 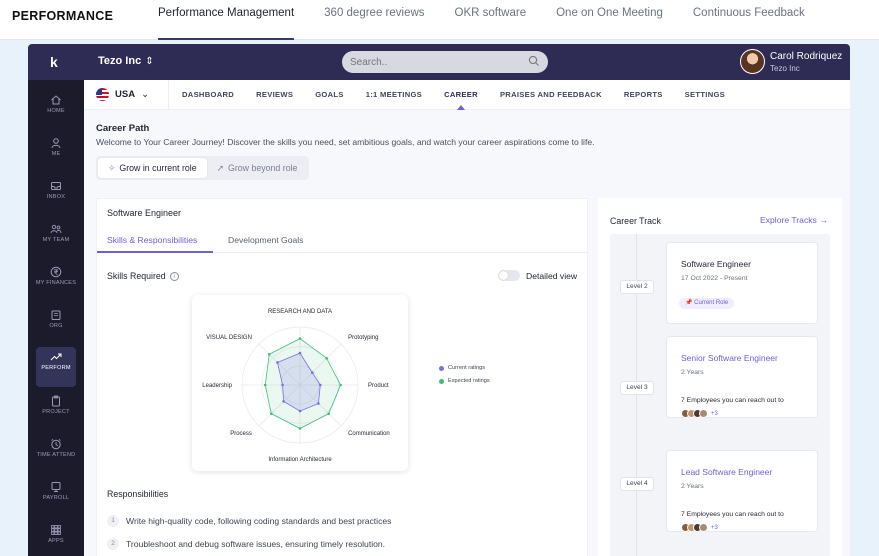 I want to click on tab-career: CAREER, so click(x=461, y=95).